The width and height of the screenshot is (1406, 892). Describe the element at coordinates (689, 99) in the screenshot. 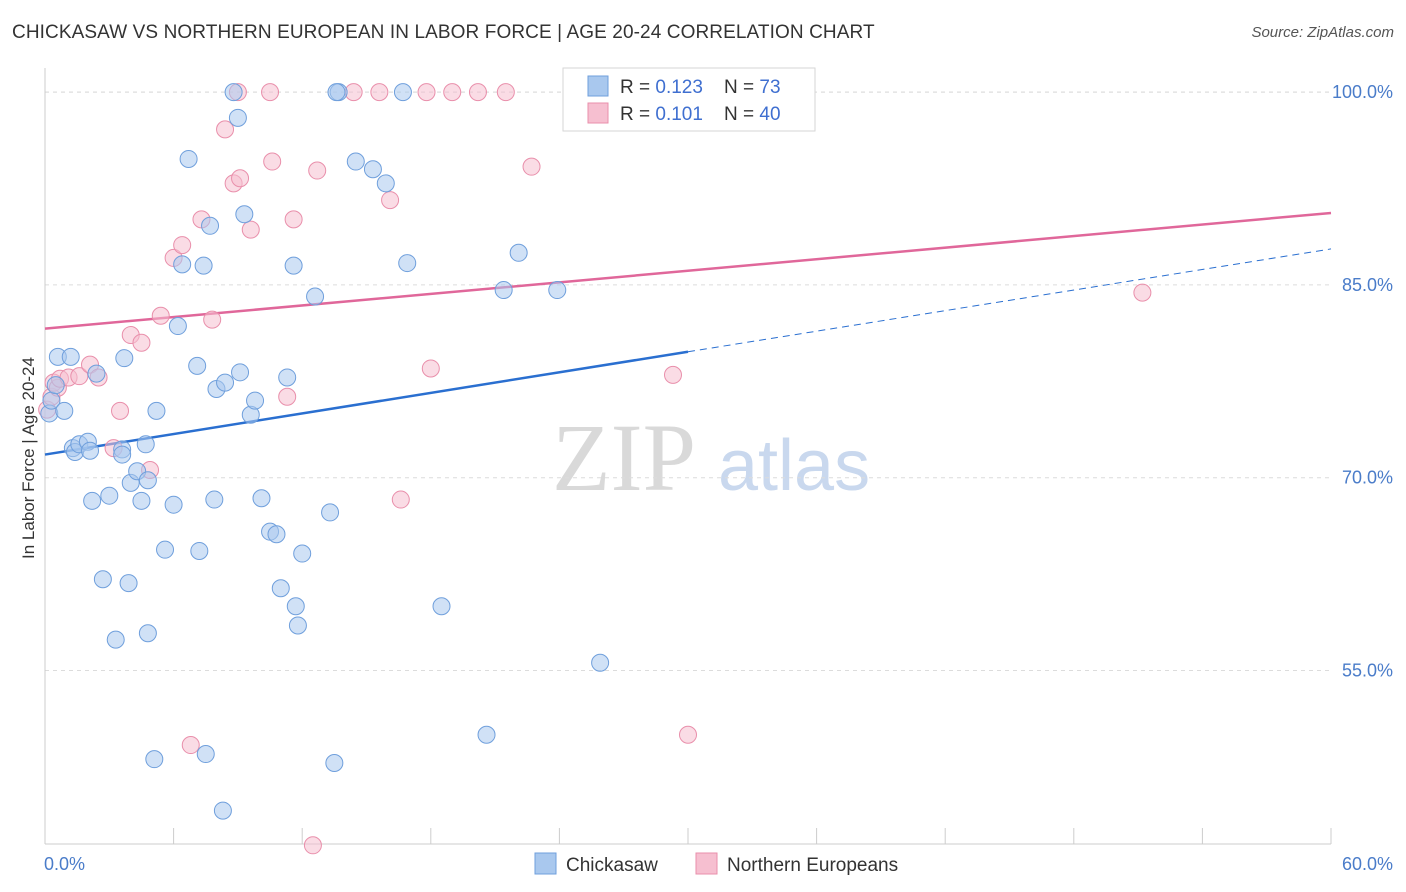

I see `stats-legend: R = 0.123 N = 73 R = 0.101 N = 40` at that location.